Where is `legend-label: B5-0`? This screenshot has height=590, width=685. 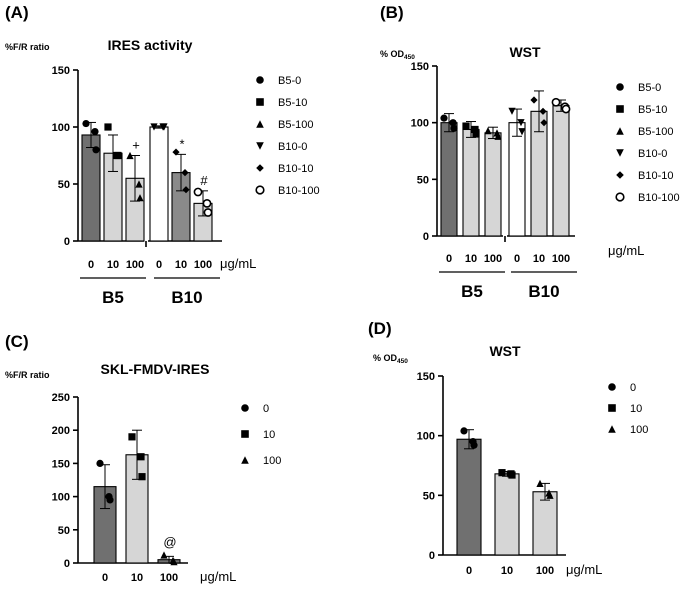
legend-label: B5-0 is located at coordinates (289, 81).